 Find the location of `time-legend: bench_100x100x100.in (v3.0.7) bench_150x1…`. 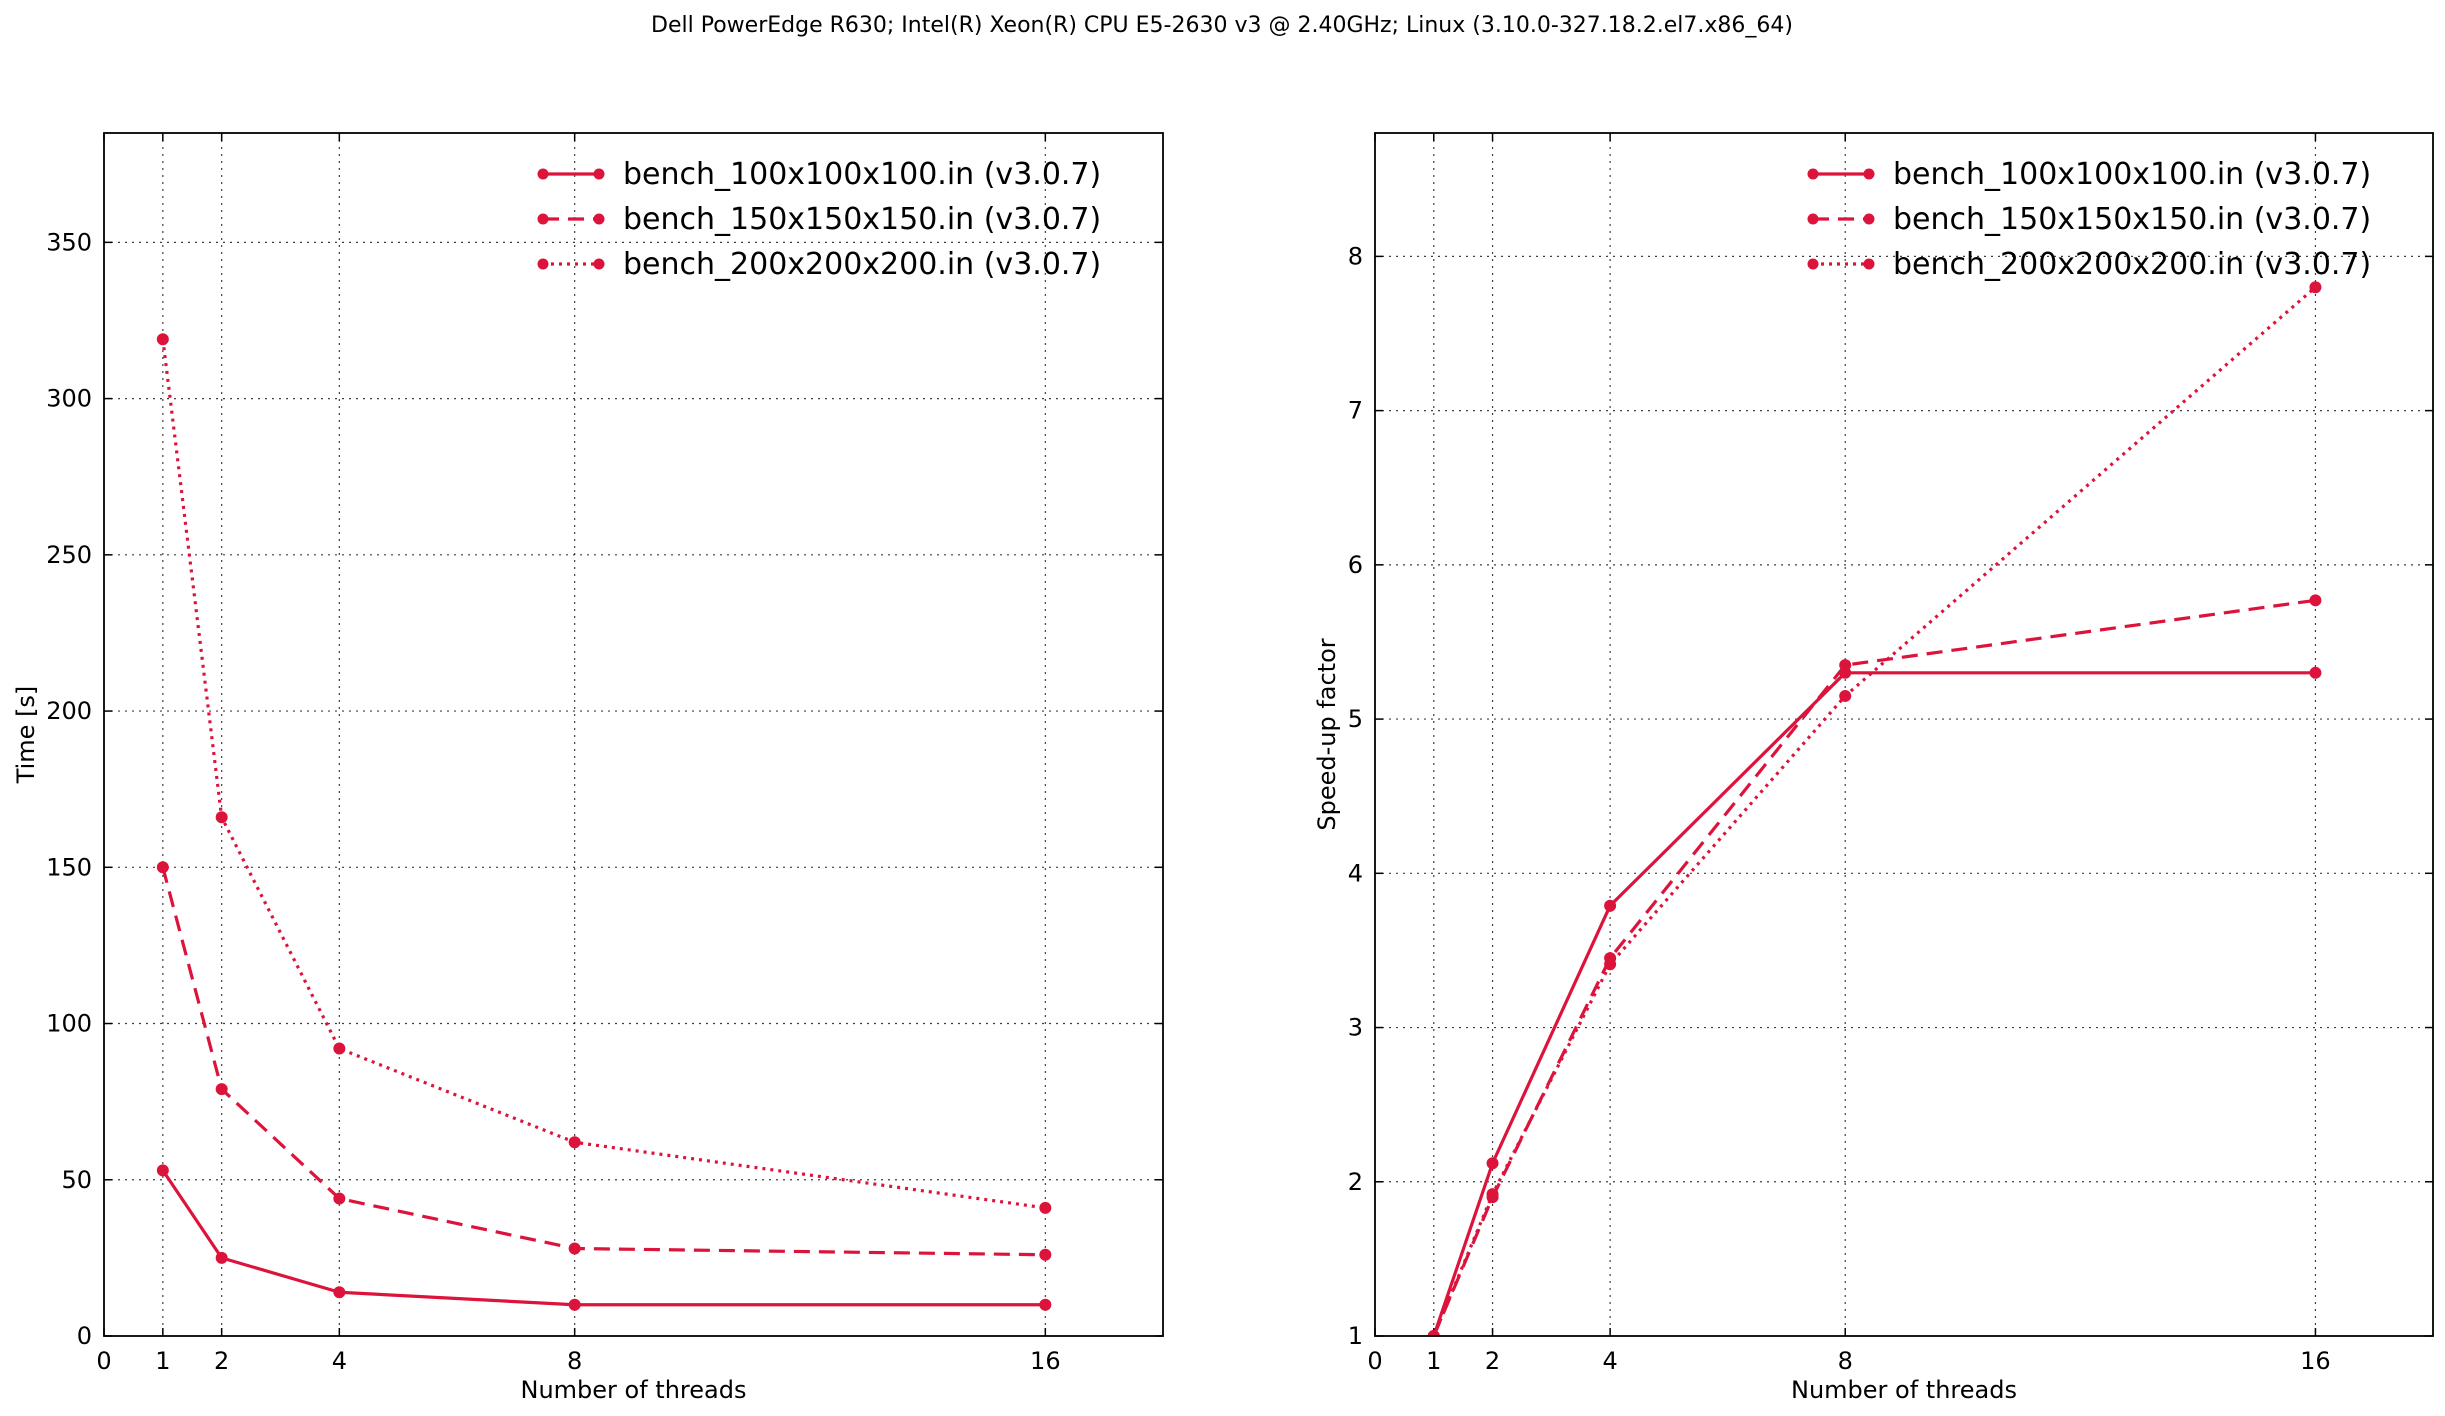

time-legend: bench_100x100x100.in (v3.0.7) bench_150x1… is located at coordinates (819, 219).